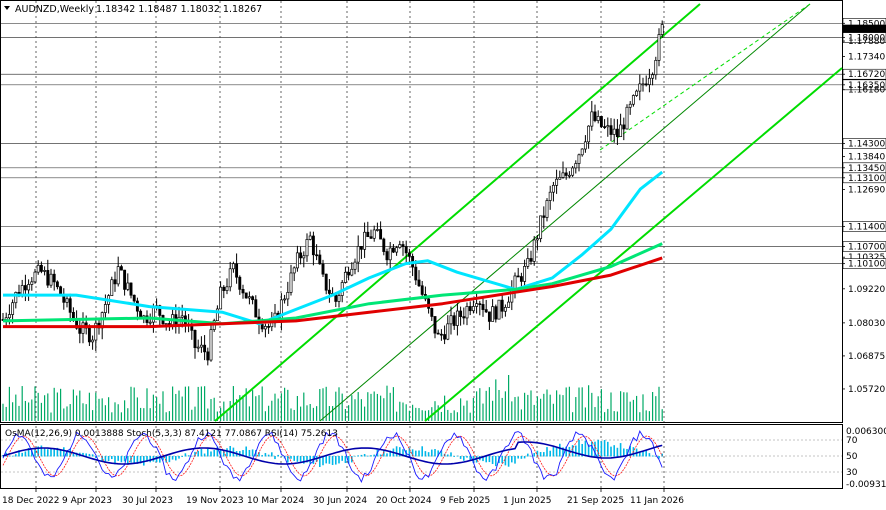  I want to click on stoch-signal-line, so click(332, 456).